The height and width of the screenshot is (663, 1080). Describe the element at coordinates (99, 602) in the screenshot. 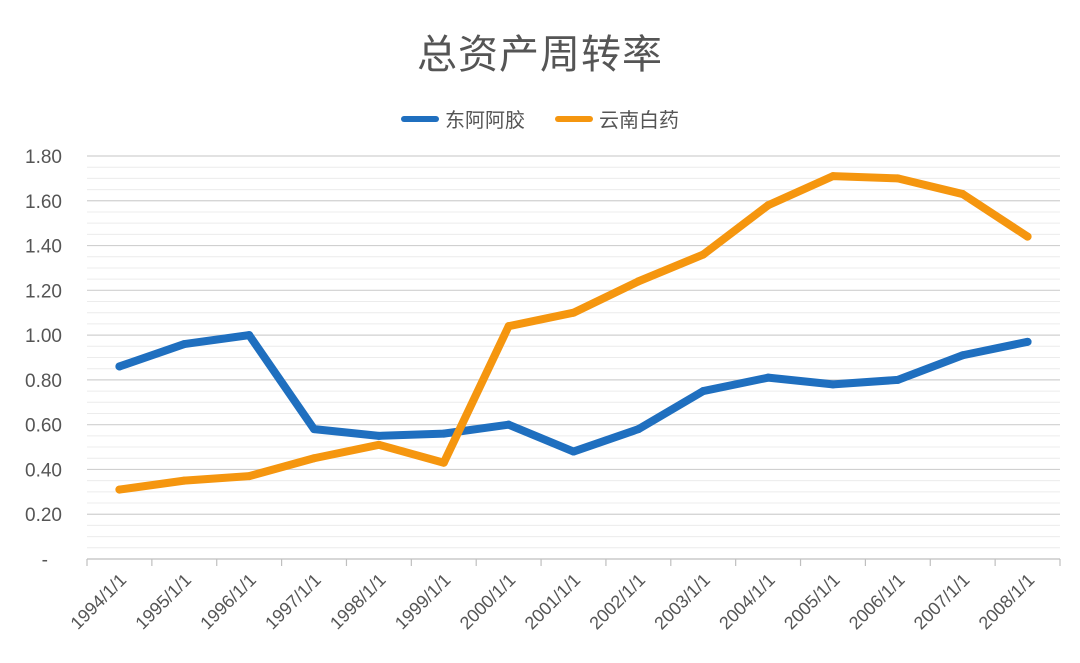

I see `x-tick-label: 1994/1/1` at that location.